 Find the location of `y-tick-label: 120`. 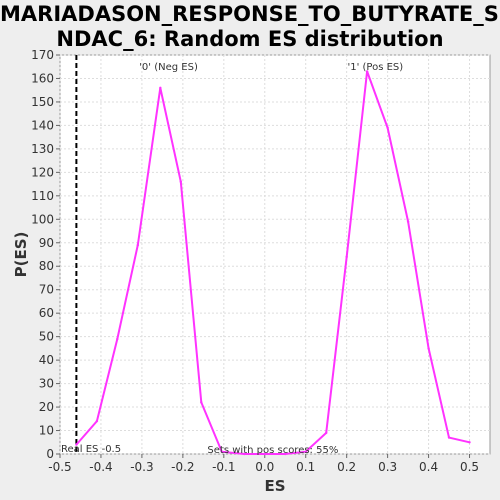

y-tick-label: 120 is located at coordinates (42, 172).